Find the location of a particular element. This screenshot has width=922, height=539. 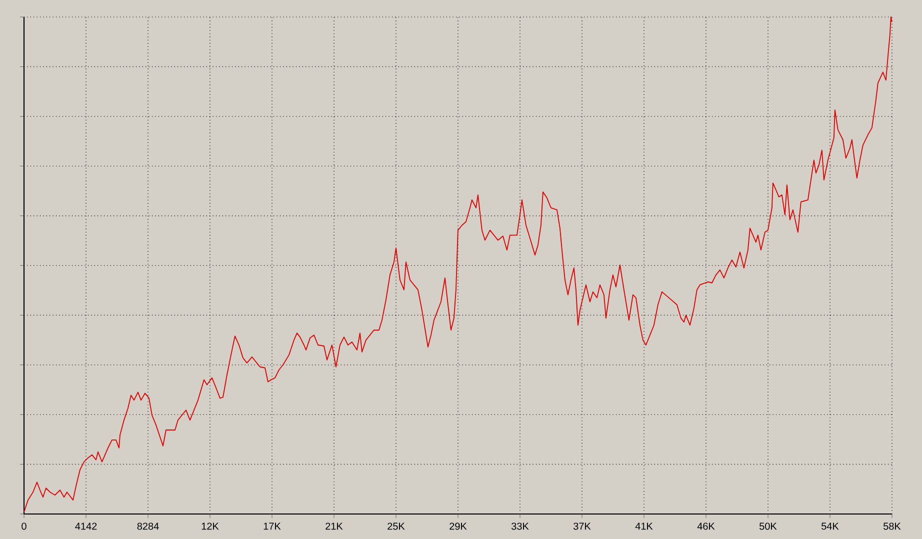

x-tick-label: 46K is located at coordinates (706, 526).